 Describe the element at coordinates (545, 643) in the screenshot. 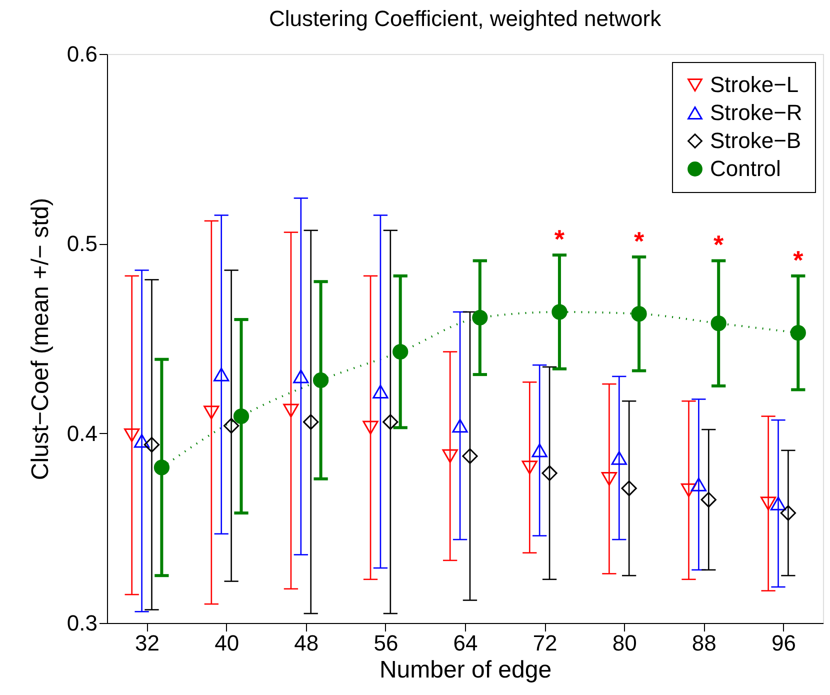

I see `x-tick-label: 72` at that location.